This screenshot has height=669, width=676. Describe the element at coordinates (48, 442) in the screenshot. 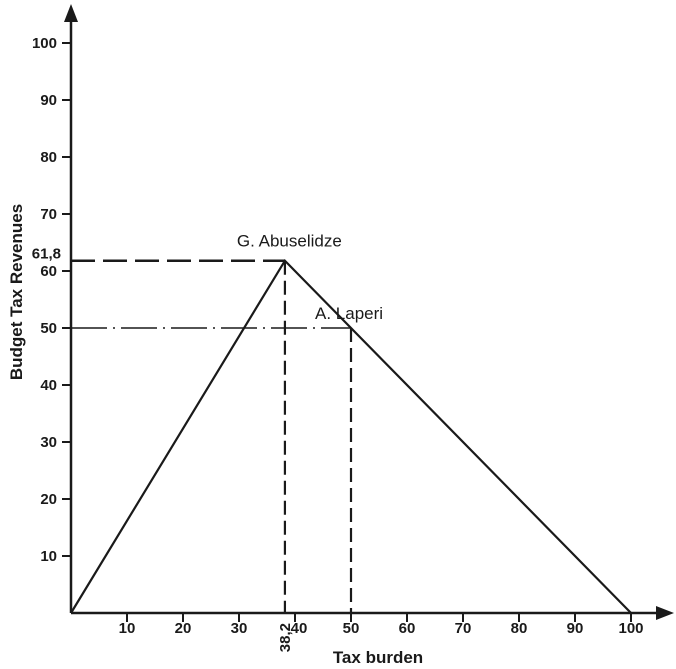

I see `y-tick-label: 30` at that location.